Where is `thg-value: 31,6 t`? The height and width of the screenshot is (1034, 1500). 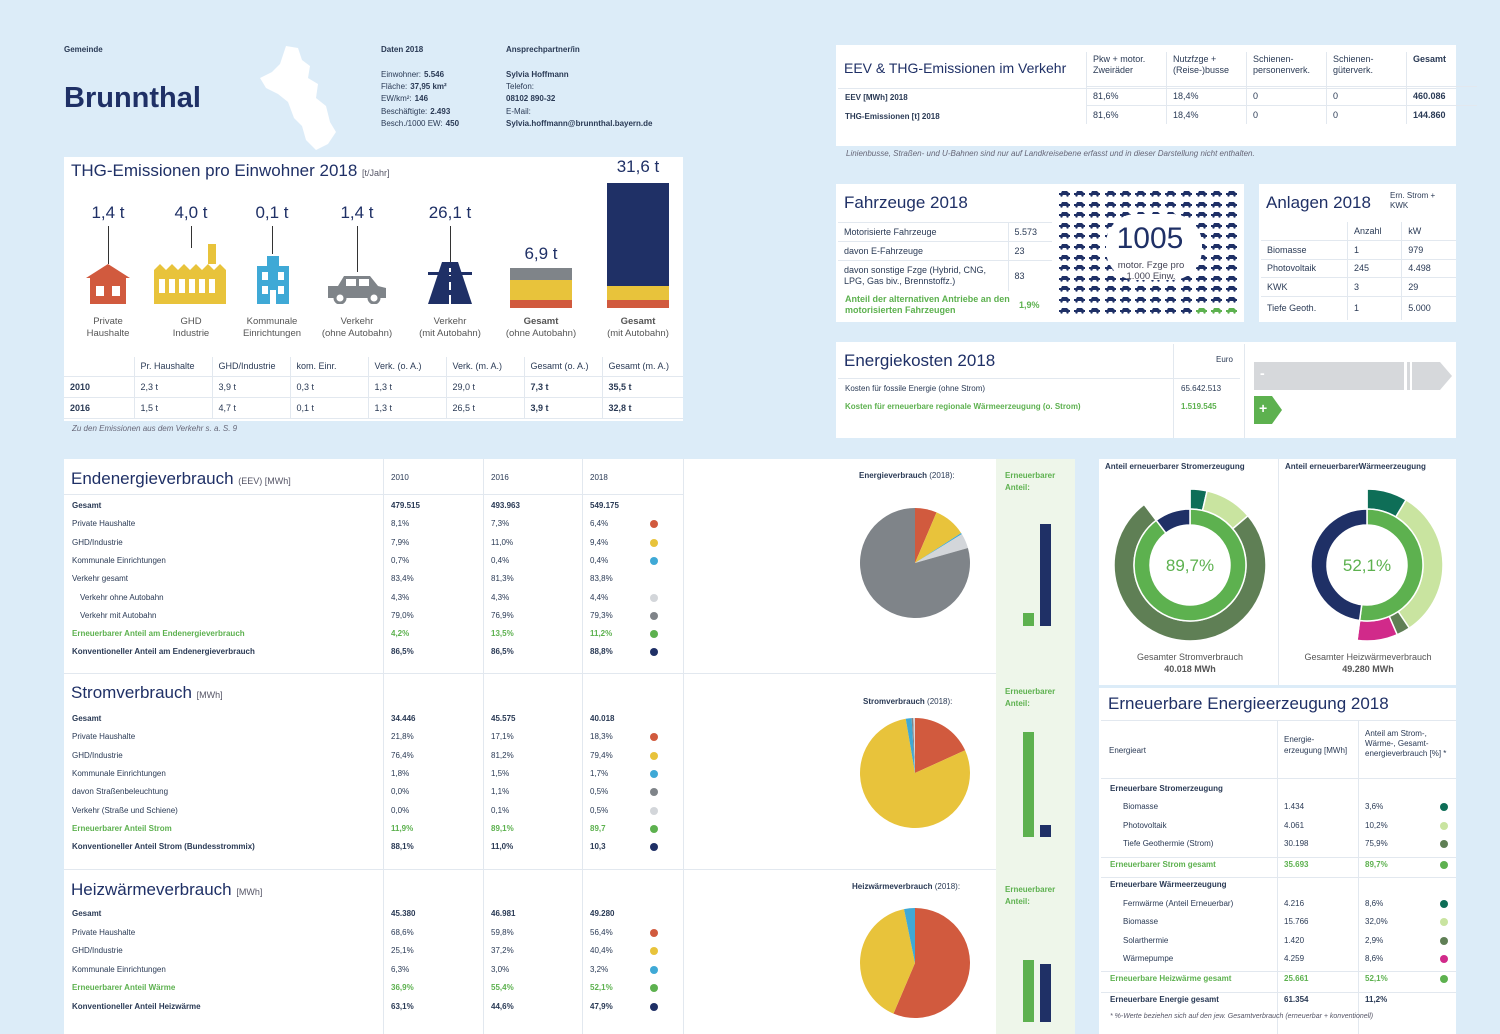 thg-value: 31,6 t is located at coordinates (638, 166).